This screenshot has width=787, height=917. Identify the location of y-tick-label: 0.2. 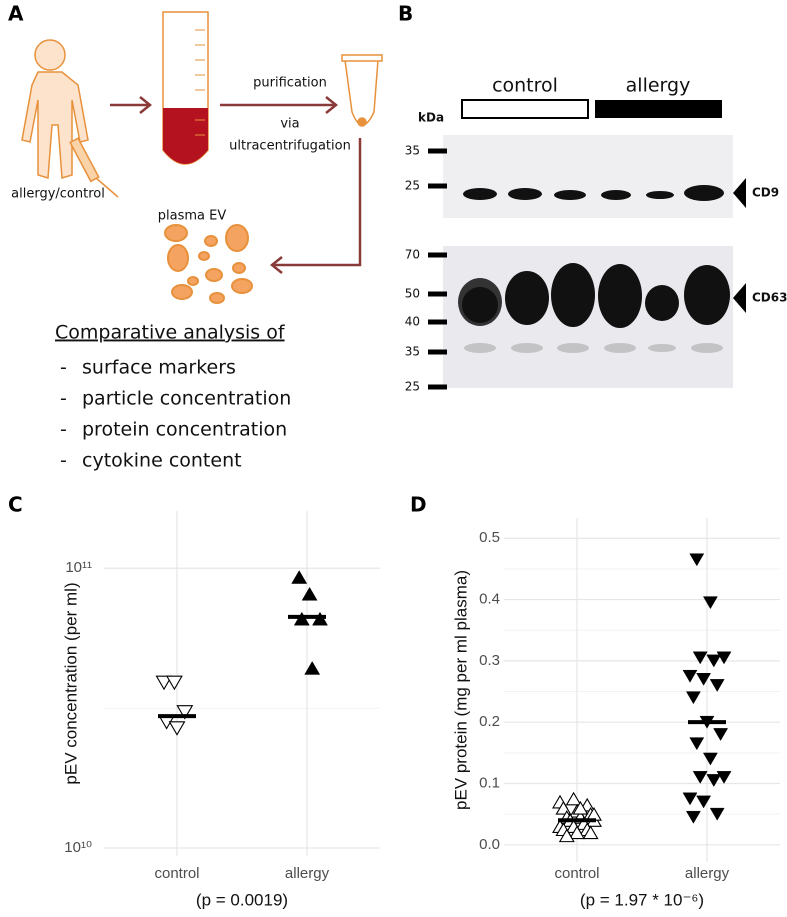
(489, 721).